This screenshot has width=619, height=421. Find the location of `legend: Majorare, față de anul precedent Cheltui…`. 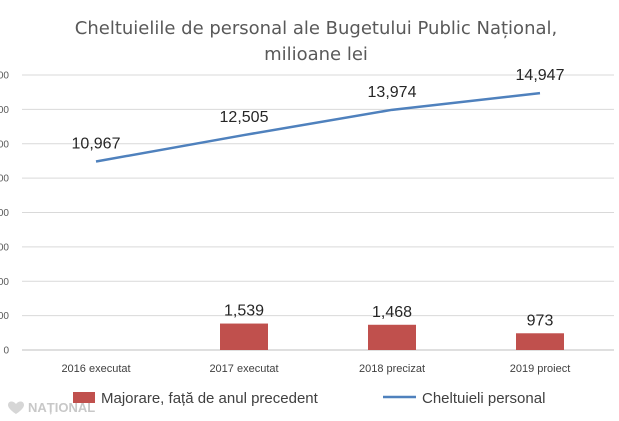

legend: Majorare, față de anul precedent Cheltui… is located at coordinates (309, 398).